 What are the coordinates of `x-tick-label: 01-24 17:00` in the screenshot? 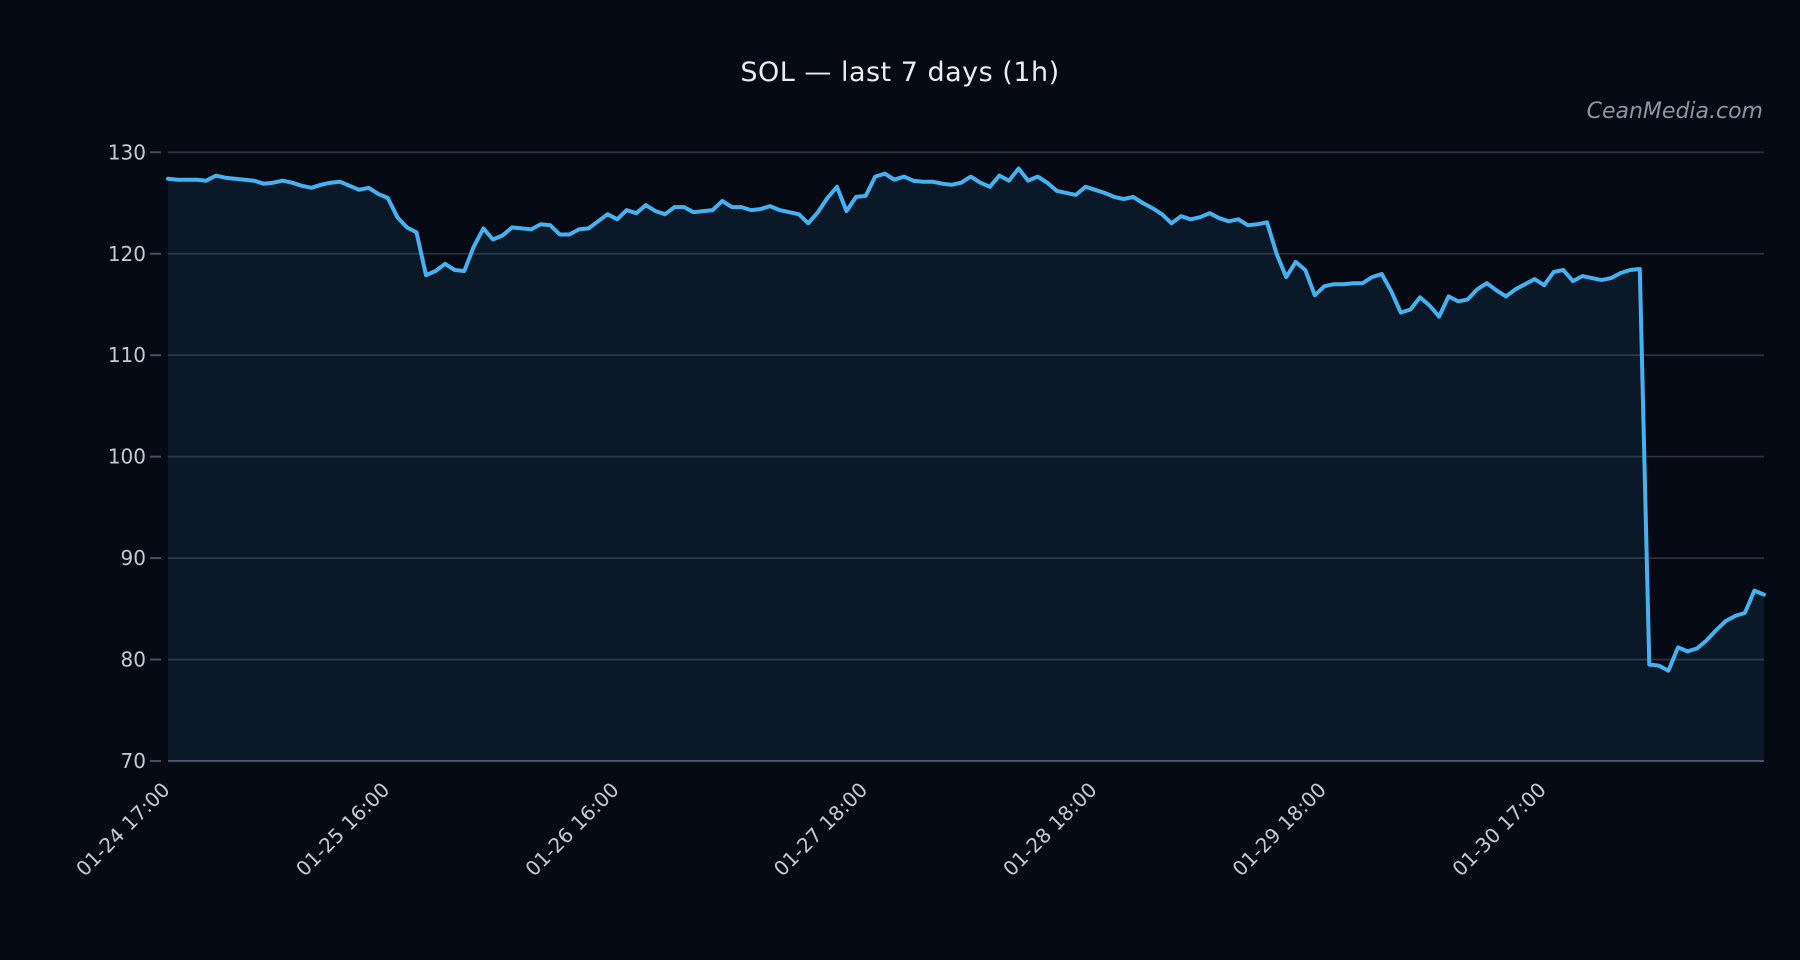 It's located at (122, 829).